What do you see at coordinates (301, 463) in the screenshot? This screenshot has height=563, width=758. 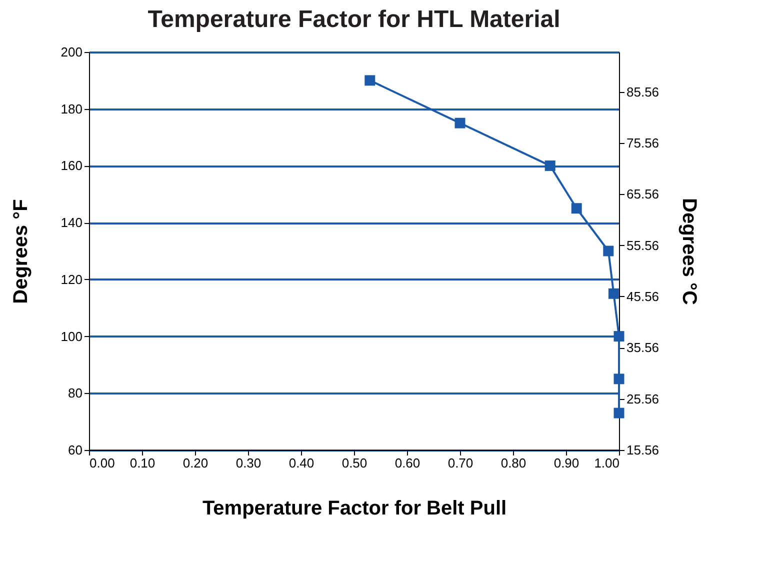 I see `x-tick-label: 0.40` at bounding box center [301, 463].